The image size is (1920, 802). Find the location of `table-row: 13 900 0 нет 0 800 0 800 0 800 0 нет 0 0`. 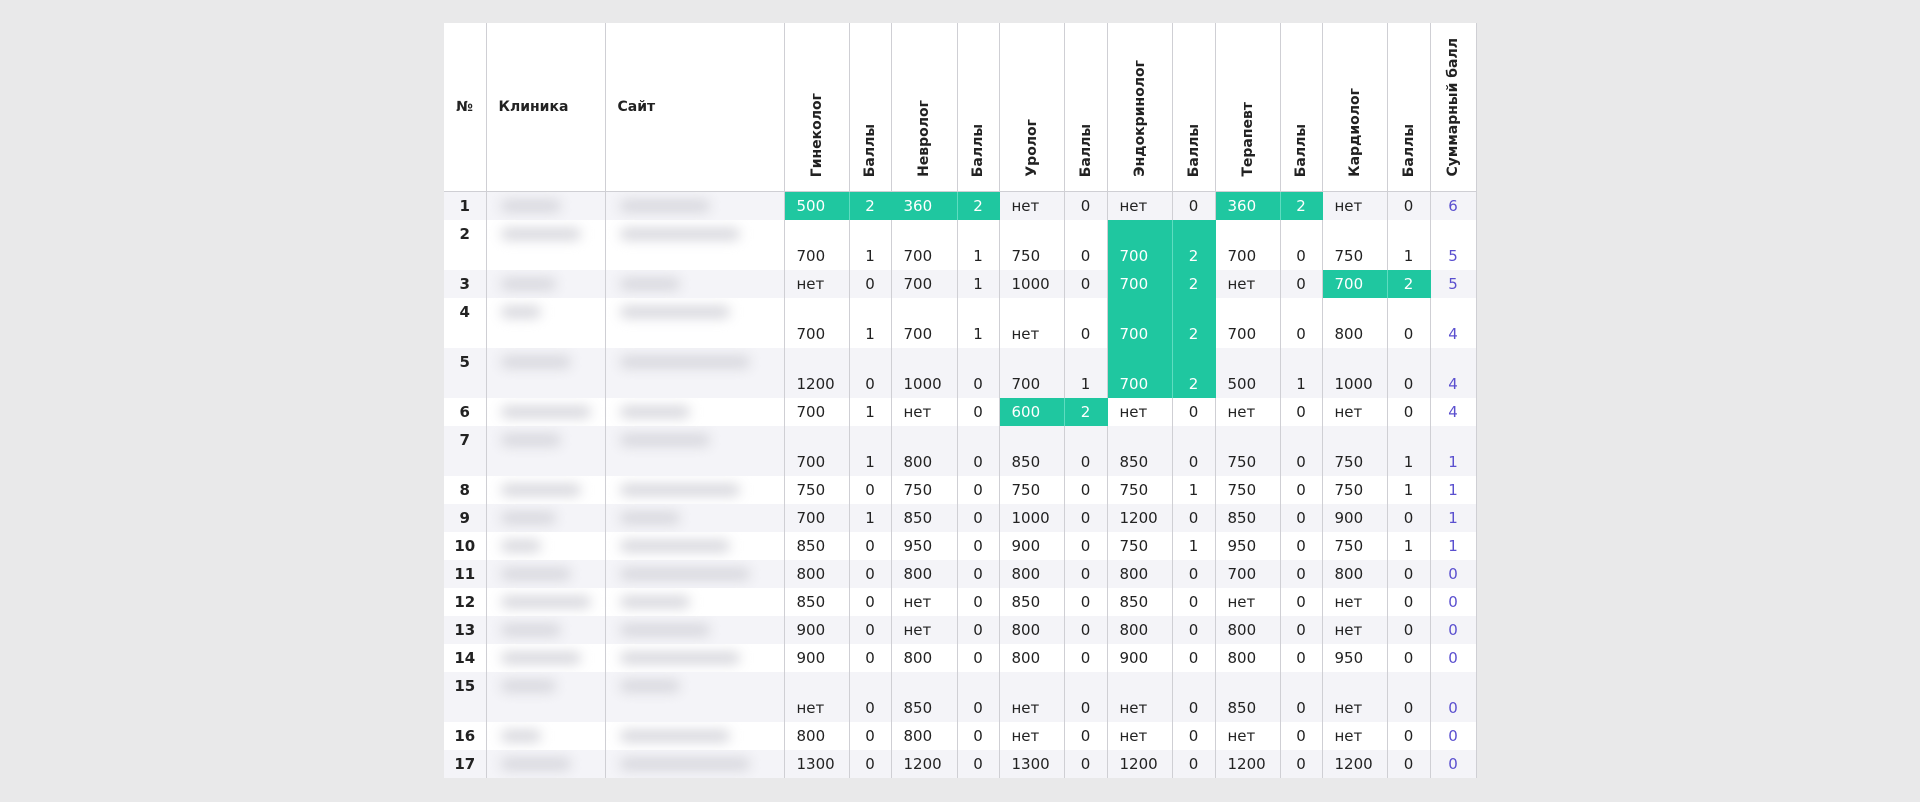

table-row: 13 900 0 нет 0 800 0 800 0 800 0 нет 0 0 is located at coordinates (960, 630).